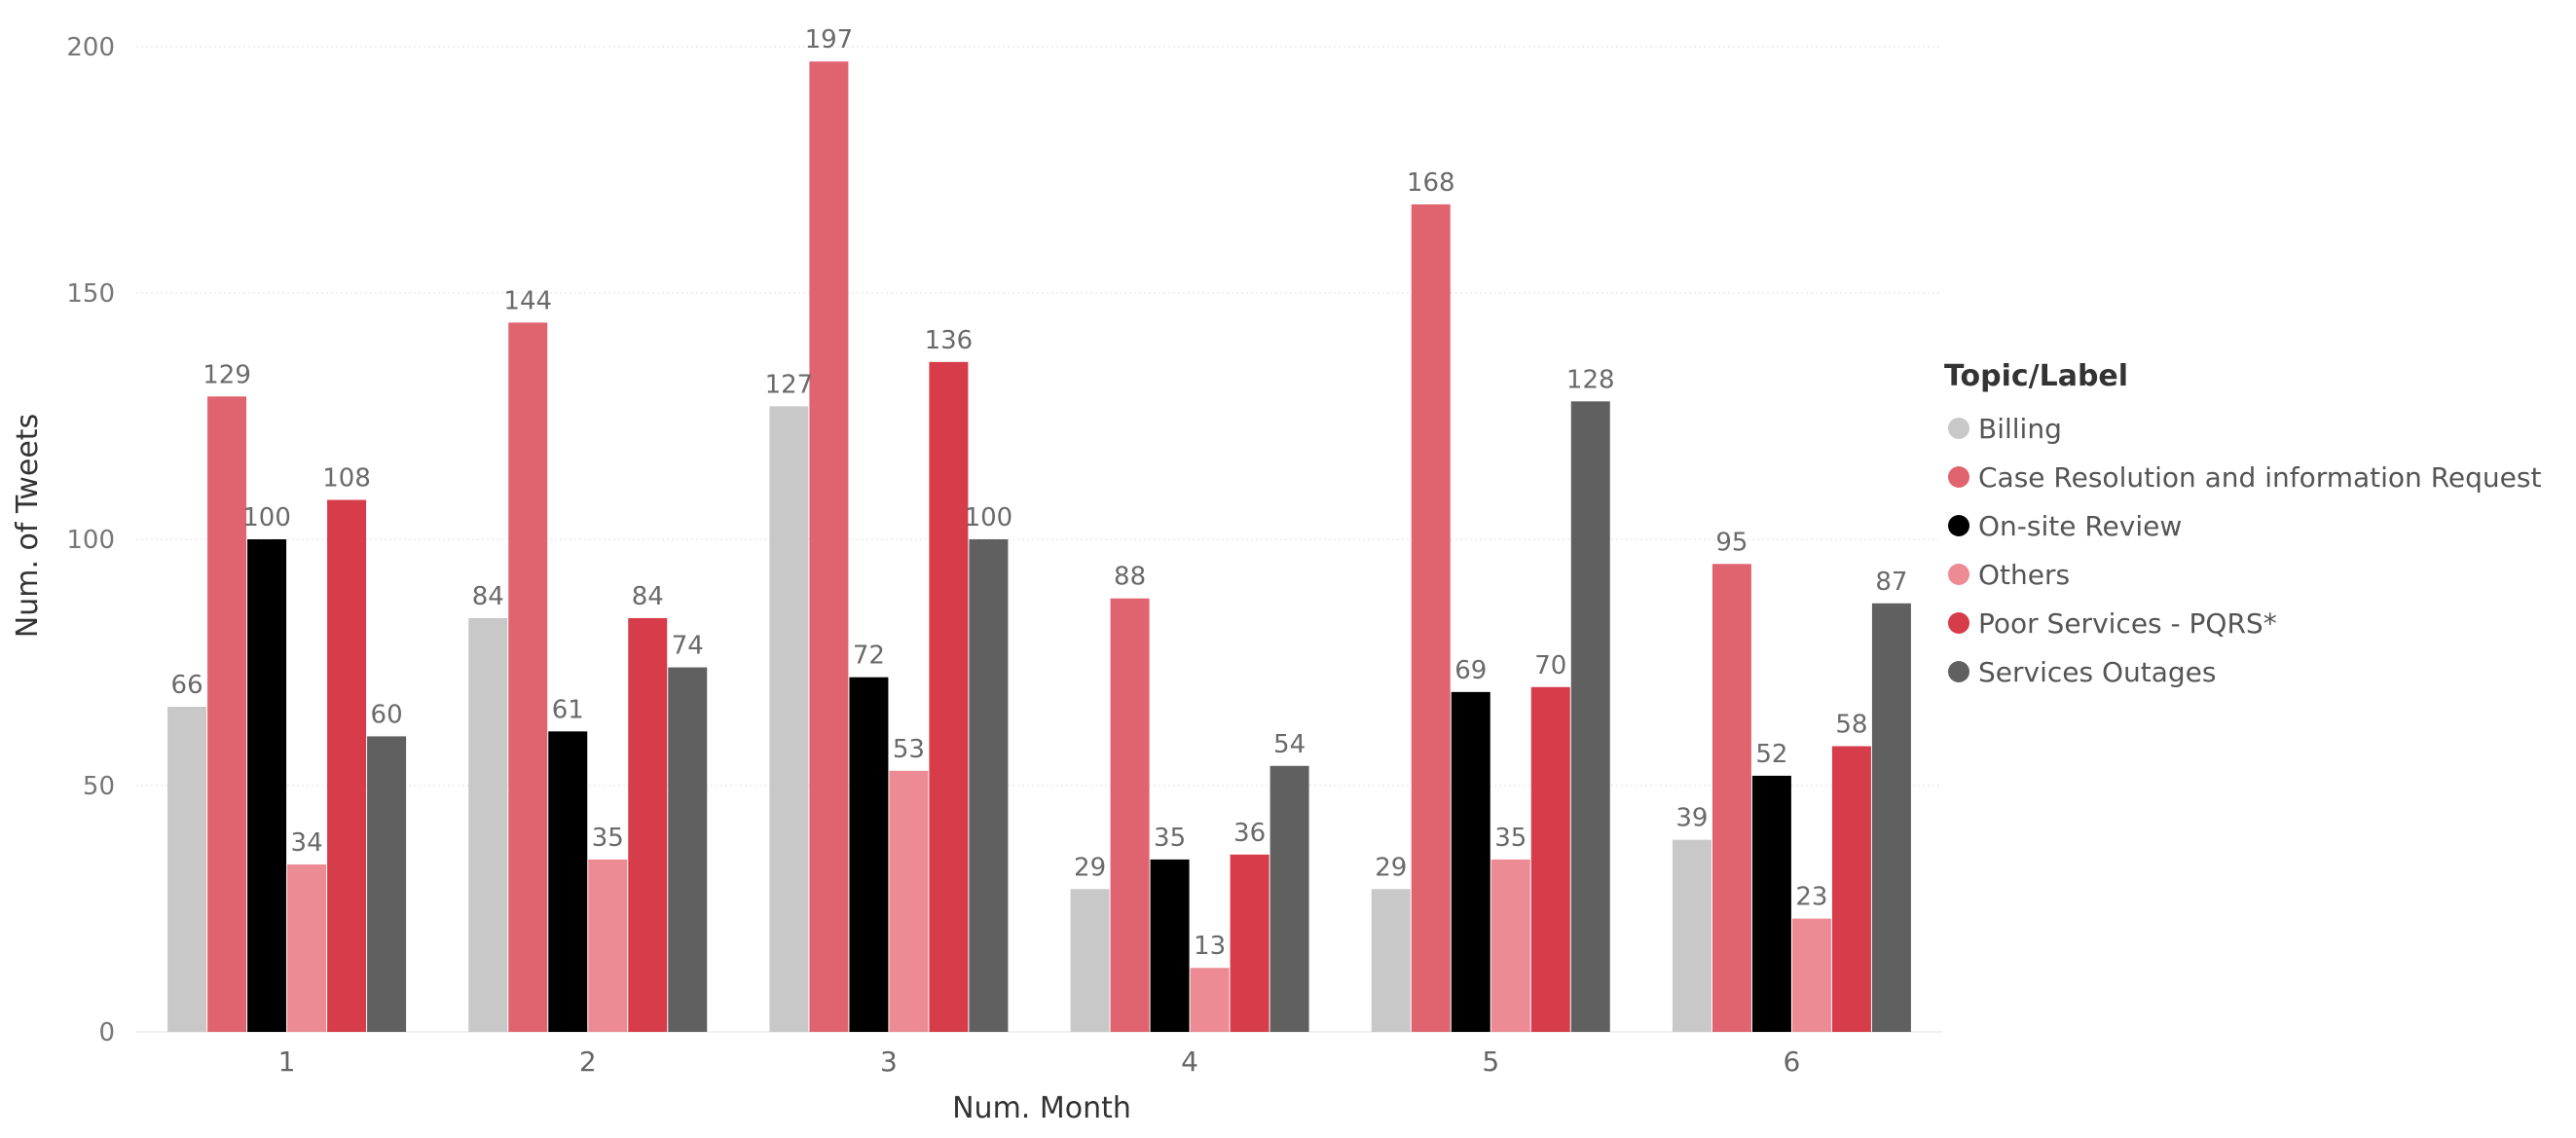  I want to click on data-label: 95, so click(1731, 542).